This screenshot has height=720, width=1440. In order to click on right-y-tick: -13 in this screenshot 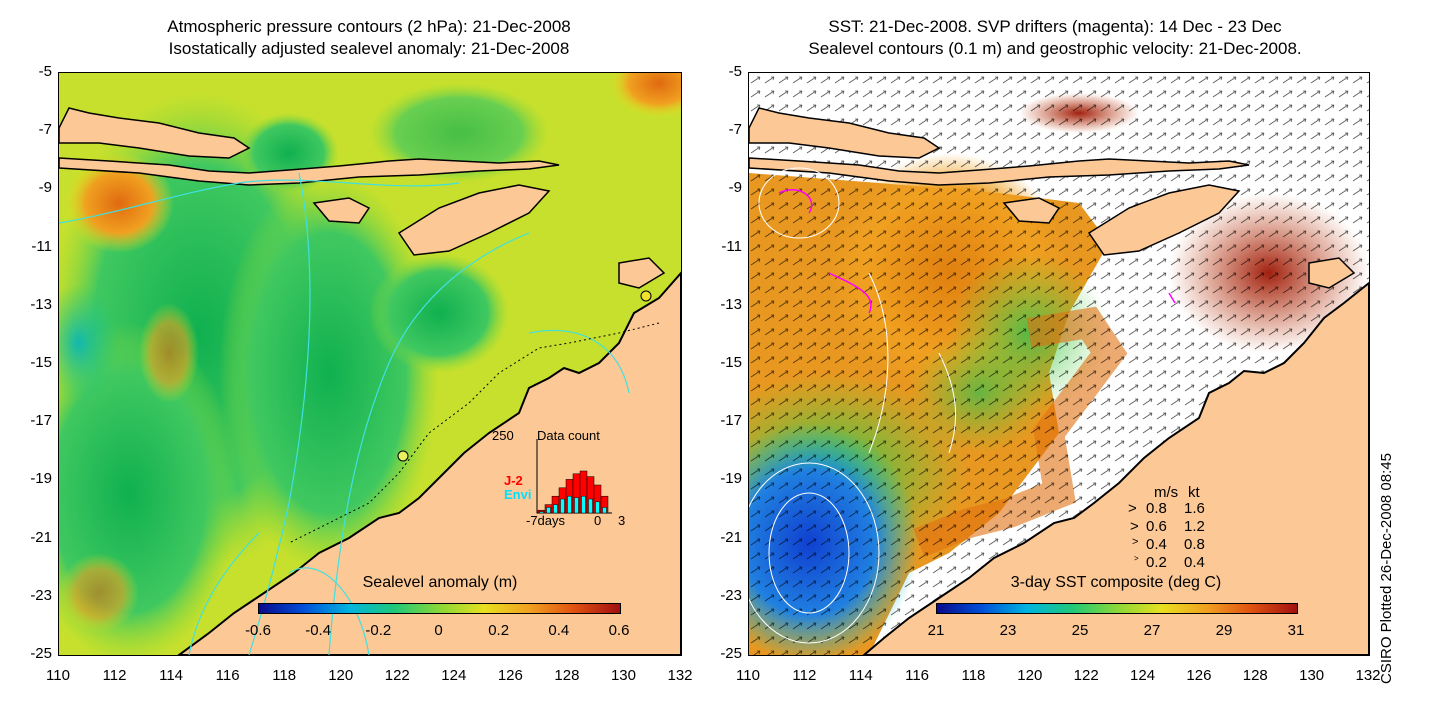, I will do `click(731, 304)`.